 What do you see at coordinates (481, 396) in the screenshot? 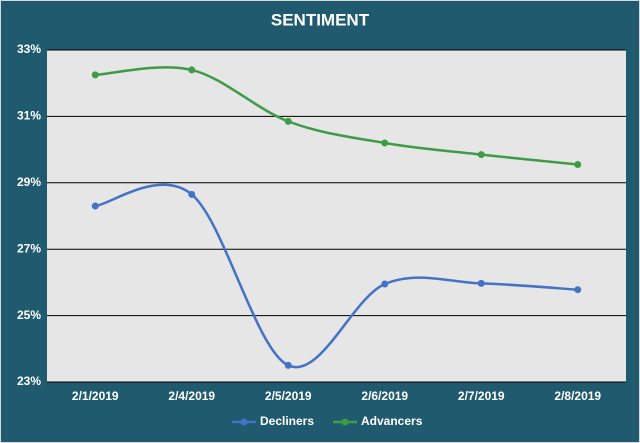
I see `x-tick-label: 2/7/2019` at bounding box center [481, 396].